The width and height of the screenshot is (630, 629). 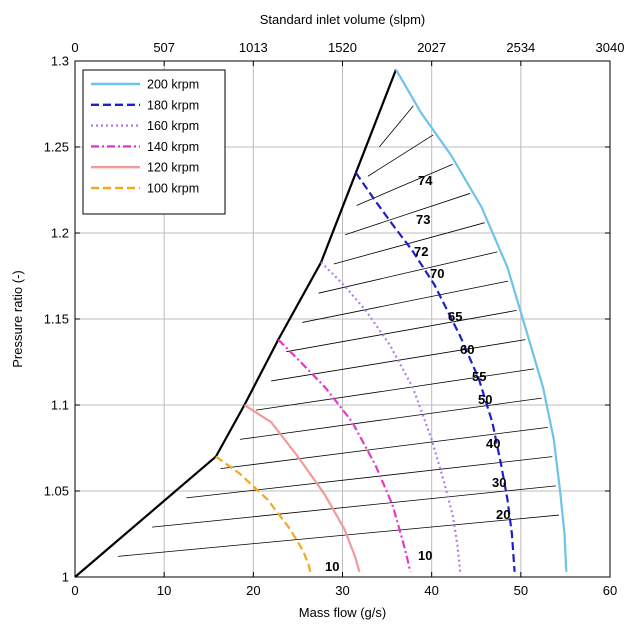 What do you see at coordinates (342, 19) in the screenshot?
I see `x2-axis-title: Standard inlet volume (slpm)` at bounding box center [342, 19].